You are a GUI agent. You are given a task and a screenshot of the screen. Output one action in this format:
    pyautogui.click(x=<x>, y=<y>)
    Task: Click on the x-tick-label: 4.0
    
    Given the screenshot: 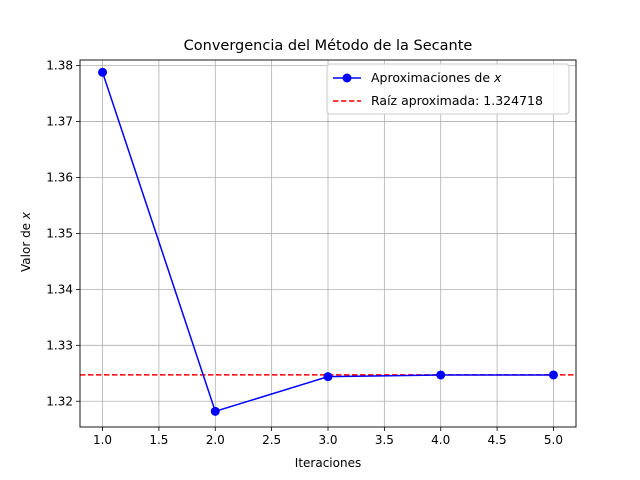 What is the action you would take?
    pyautogui.click(x=440, y=440)
    